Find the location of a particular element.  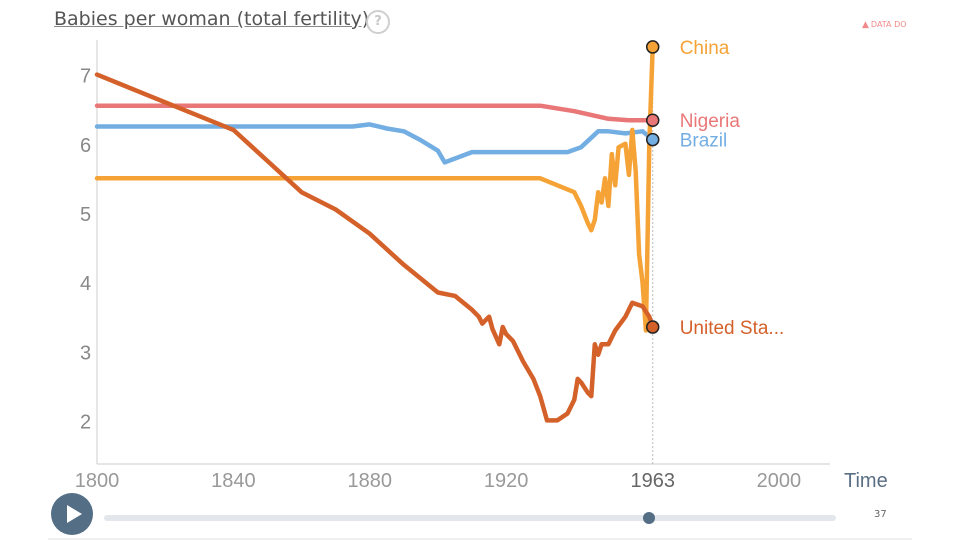

y-tick-label: 2 is located at coordinates (85, 422).